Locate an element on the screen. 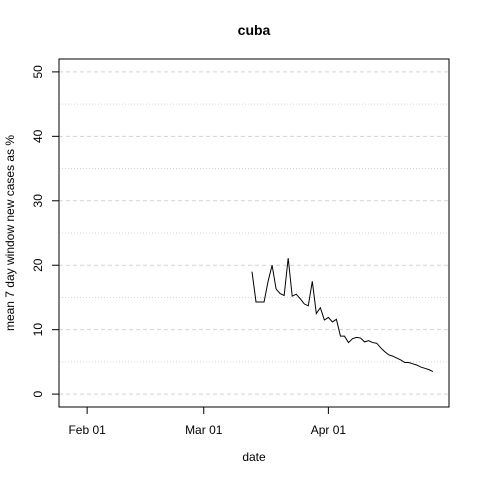  x-tick-label: Feb 01 is located at coordinates (87, 430).